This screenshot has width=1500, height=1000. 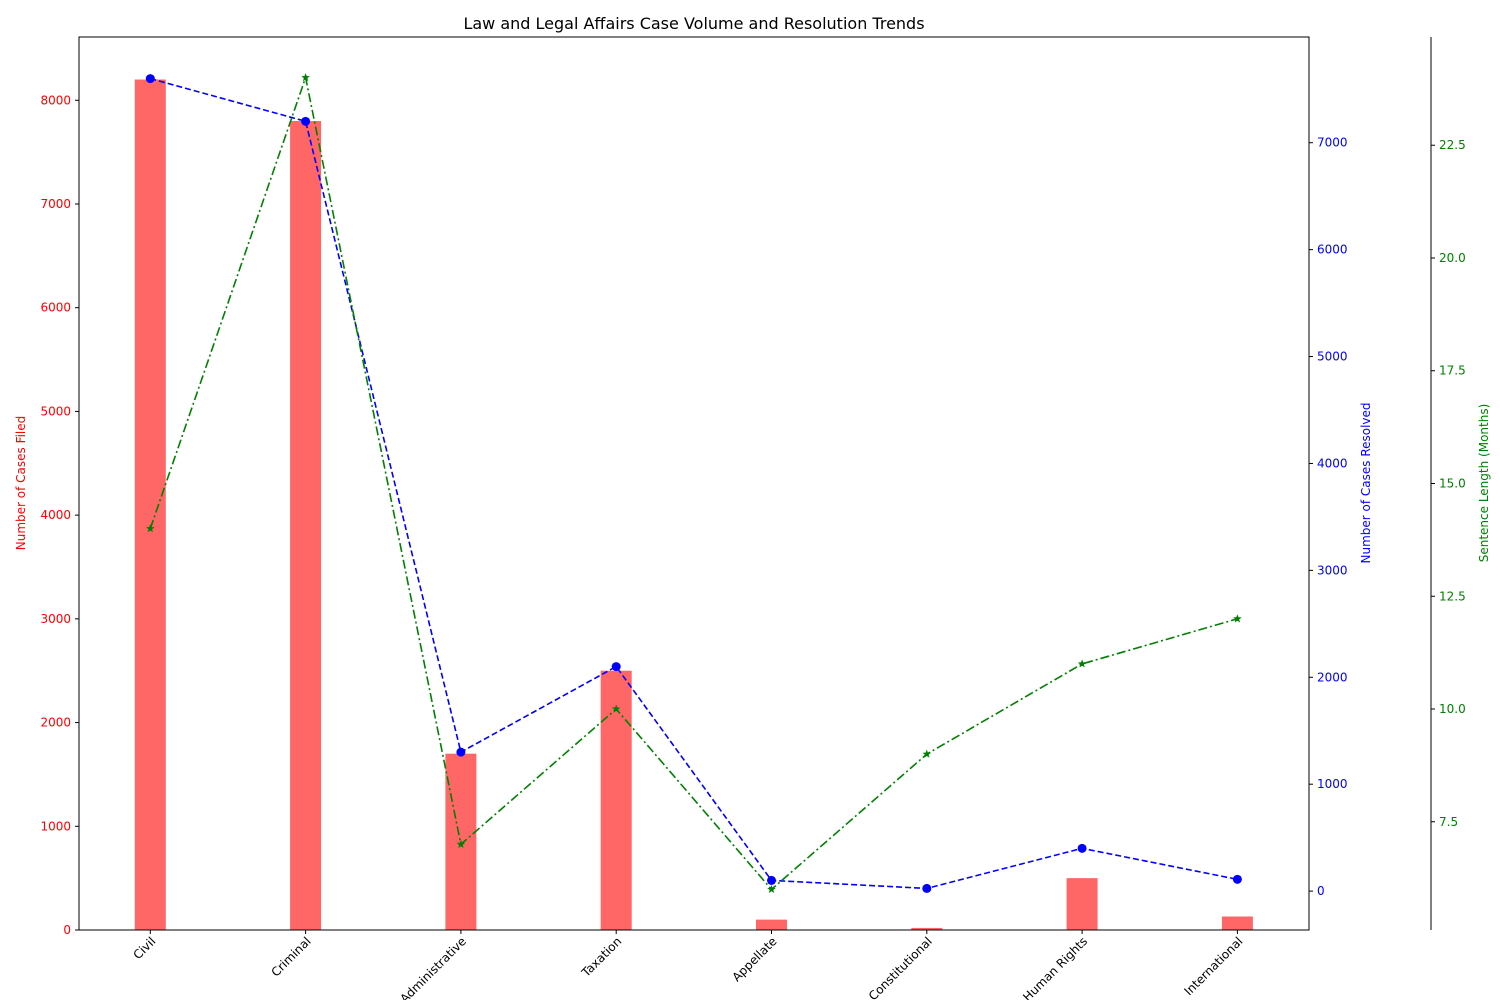 I want to click on y-right-tick-label: 0, so click(x=1321, y=891).